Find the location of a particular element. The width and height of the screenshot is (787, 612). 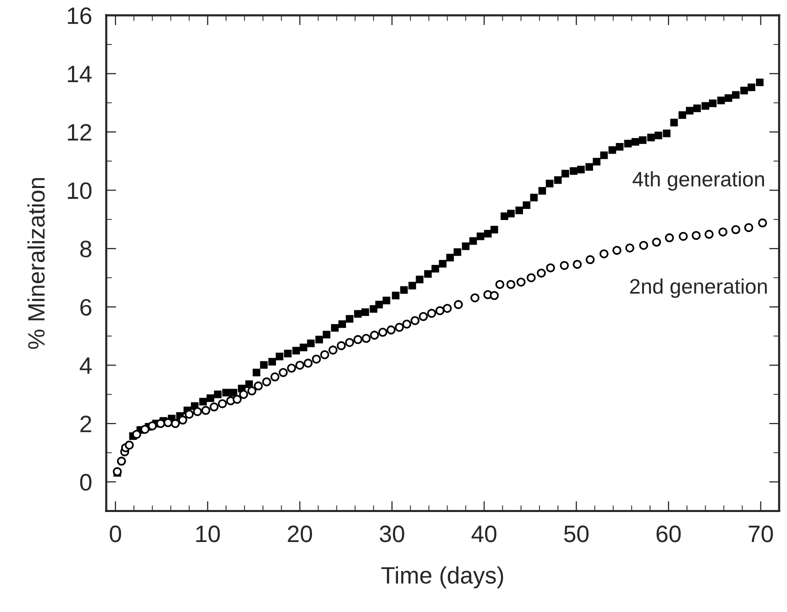

y-axis-title: % Mineralization is located at coordinates (36, 263).